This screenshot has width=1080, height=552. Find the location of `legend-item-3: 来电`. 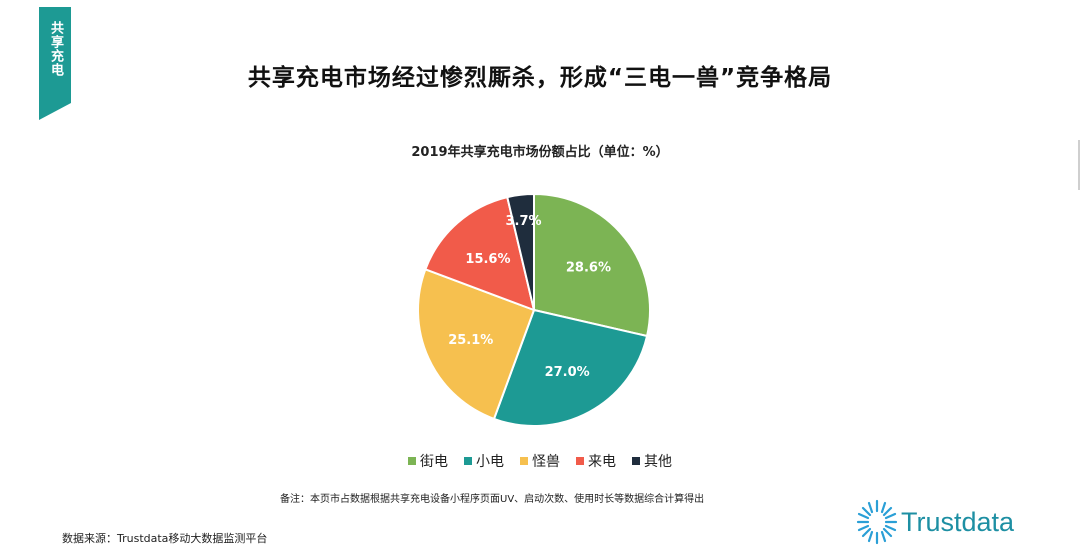

legend-item-3: 来电 is located at coordinates (596, 461).